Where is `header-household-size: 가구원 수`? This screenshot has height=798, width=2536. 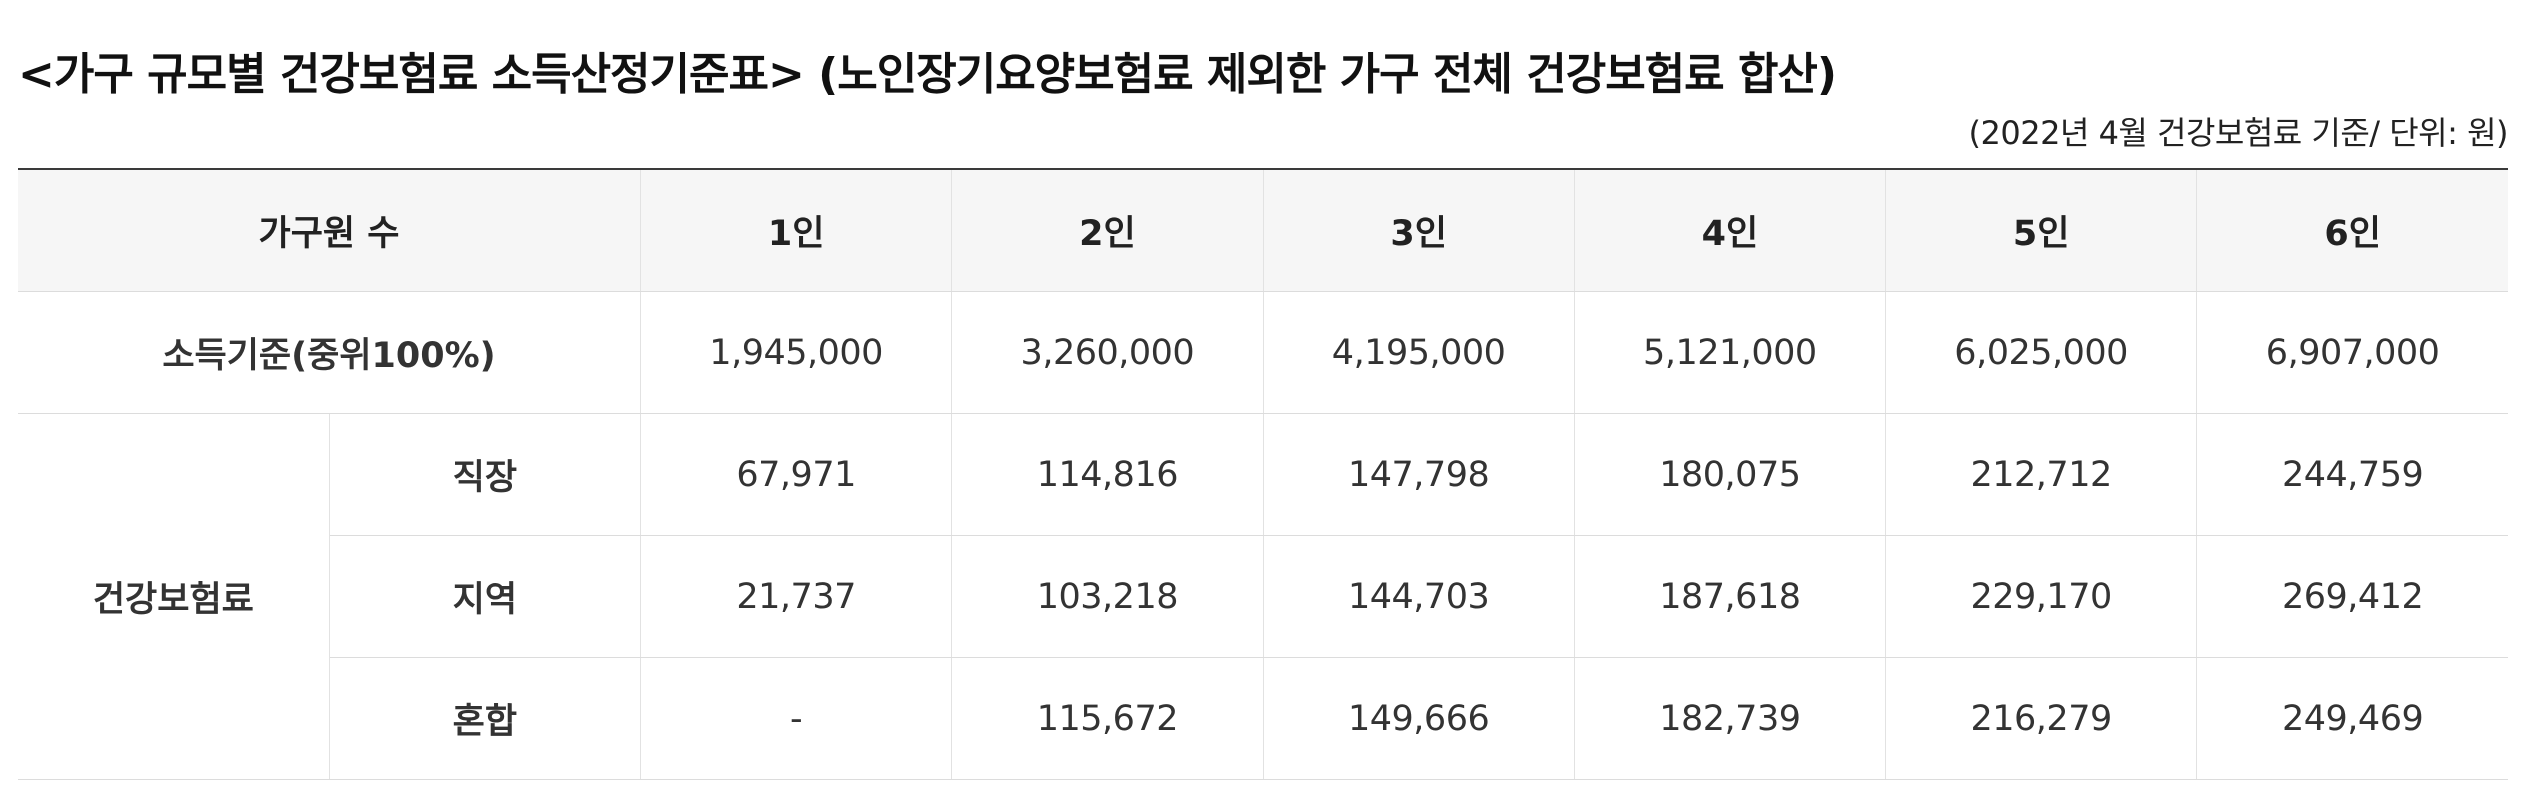
header-household-size: 가구원 수 is located at coordinates (329, 230).